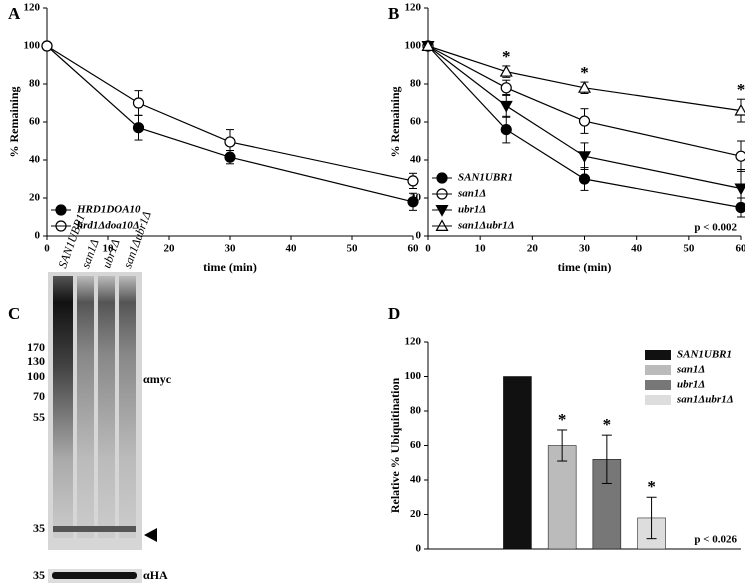  What do you see at coordinates (108, 210) in the screenshot?
I see `legend-label: HRD1DOA10` at bounding box center [108, 210].